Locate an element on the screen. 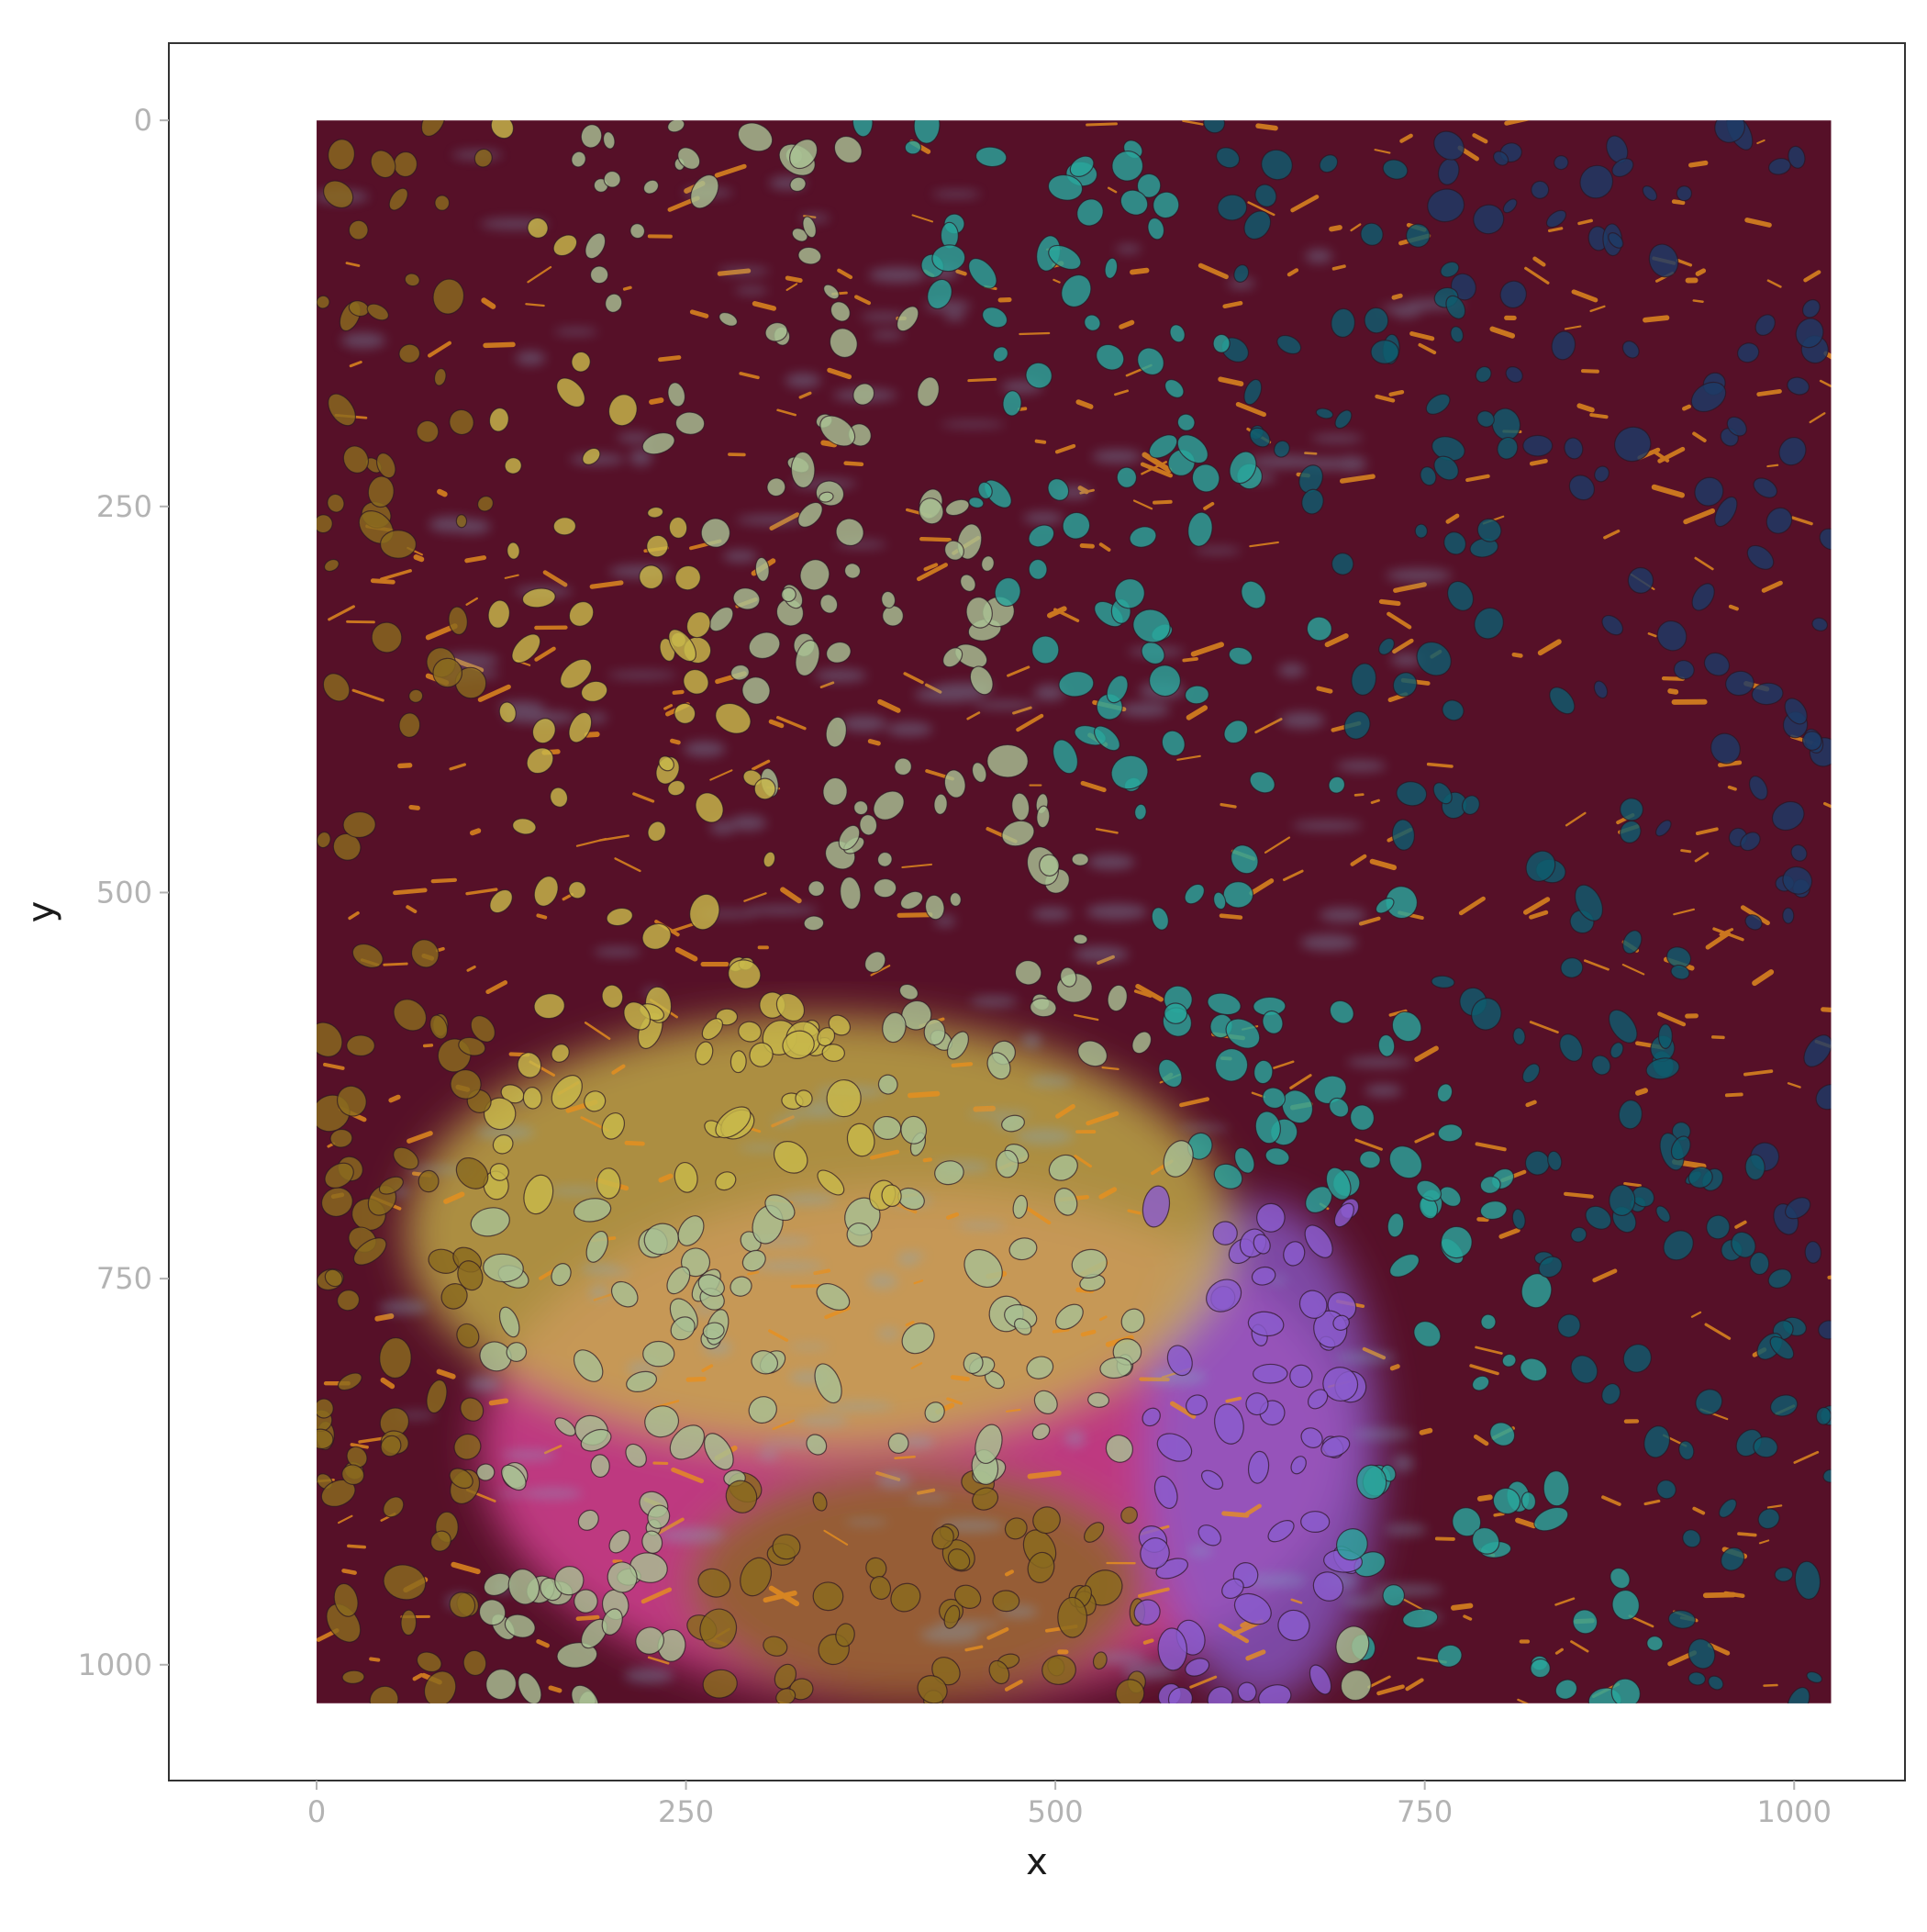 The image size is (1927, 1932). x-axis-title: x is located at coordinates (1037, 1862).